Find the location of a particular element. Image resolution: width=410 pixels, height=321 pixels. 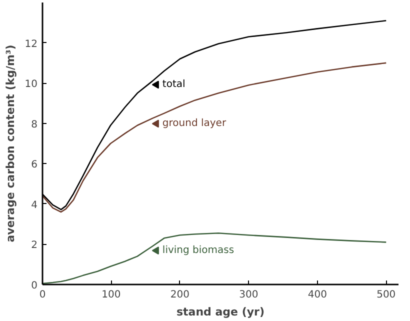

x-tick-label: 500 is located at coordinates (386, 295).